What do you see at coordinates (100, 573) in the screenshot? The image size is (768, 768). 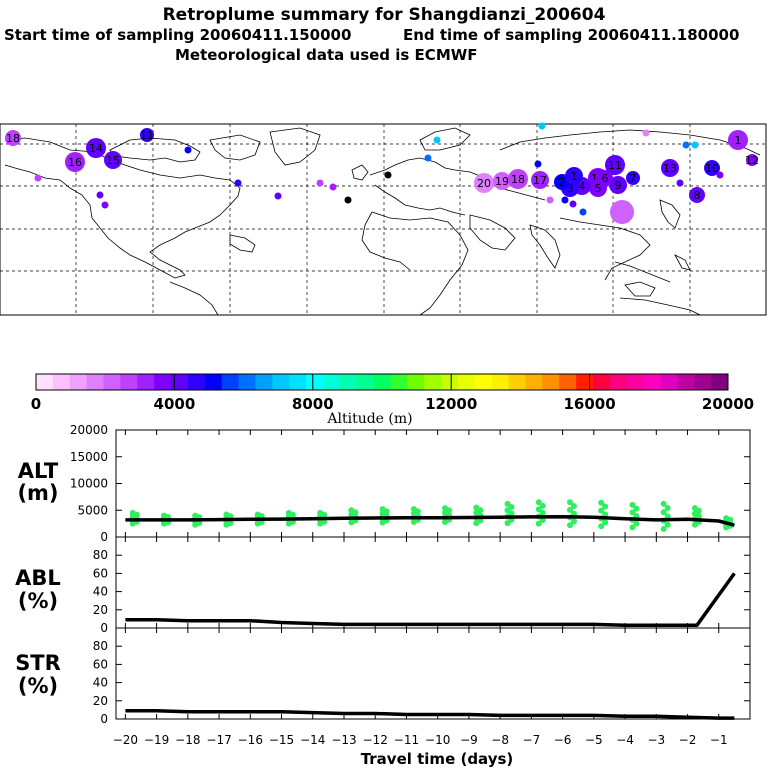 I see `y-tick-label: 60` at bounding box center [100, 573].